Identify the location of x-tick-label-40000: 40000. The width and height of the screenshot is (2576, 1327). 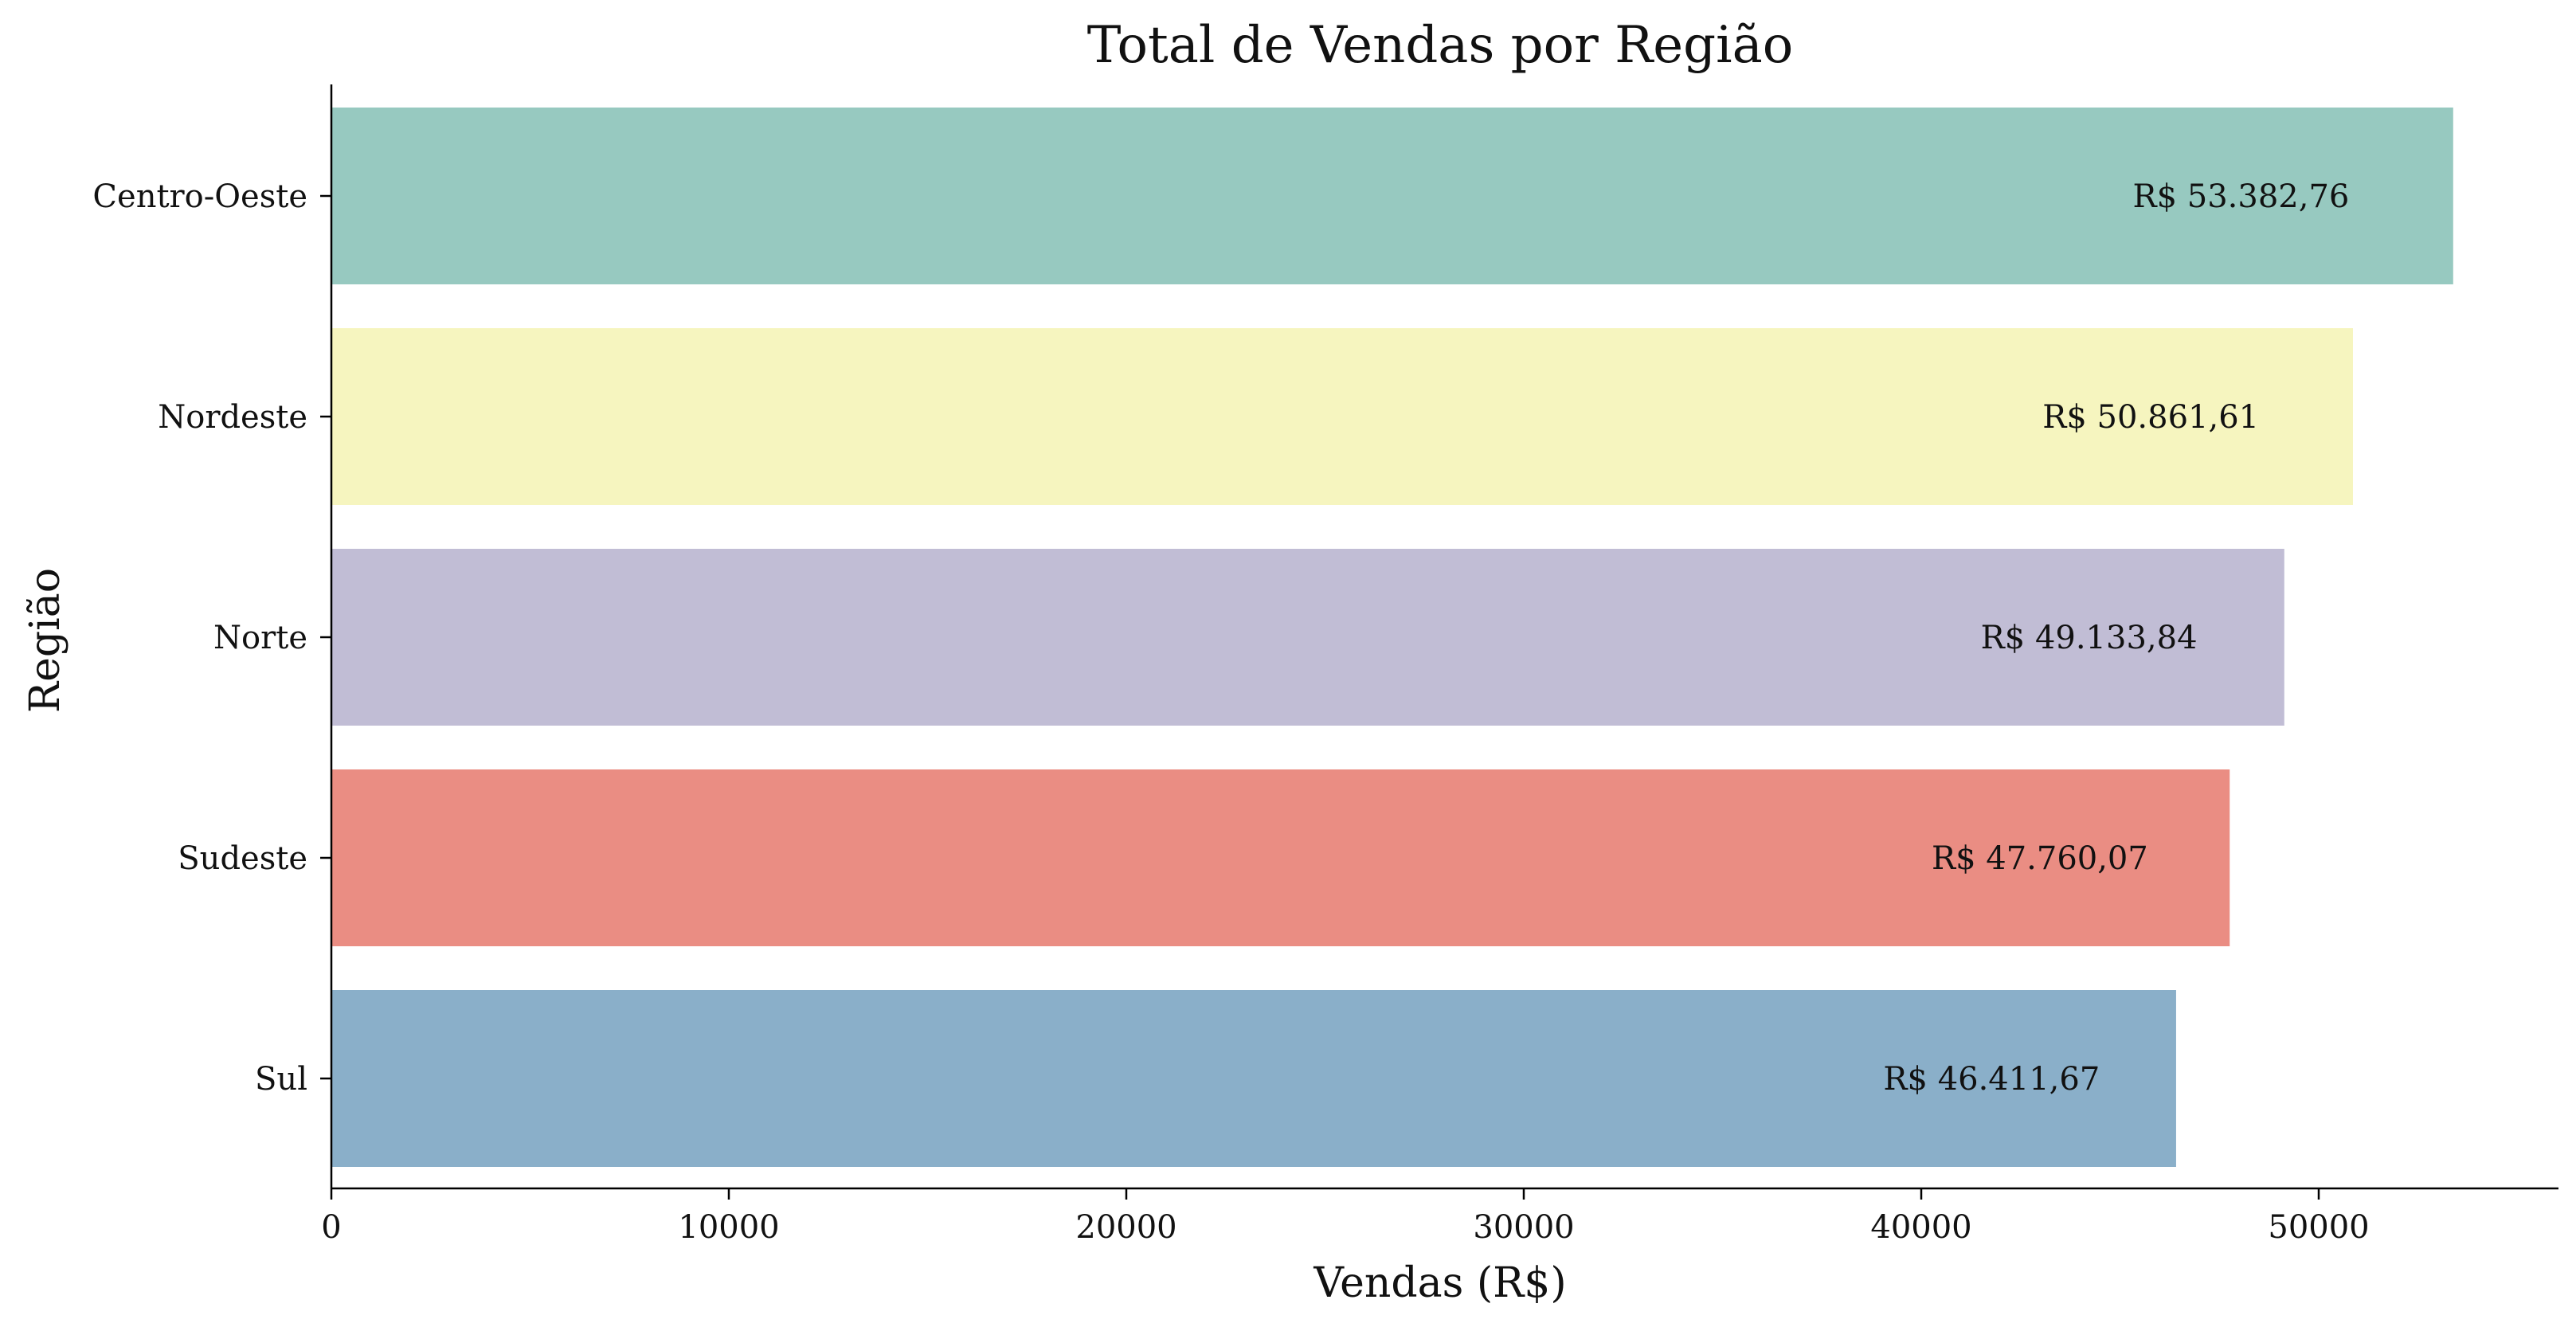
(1920, 1227).